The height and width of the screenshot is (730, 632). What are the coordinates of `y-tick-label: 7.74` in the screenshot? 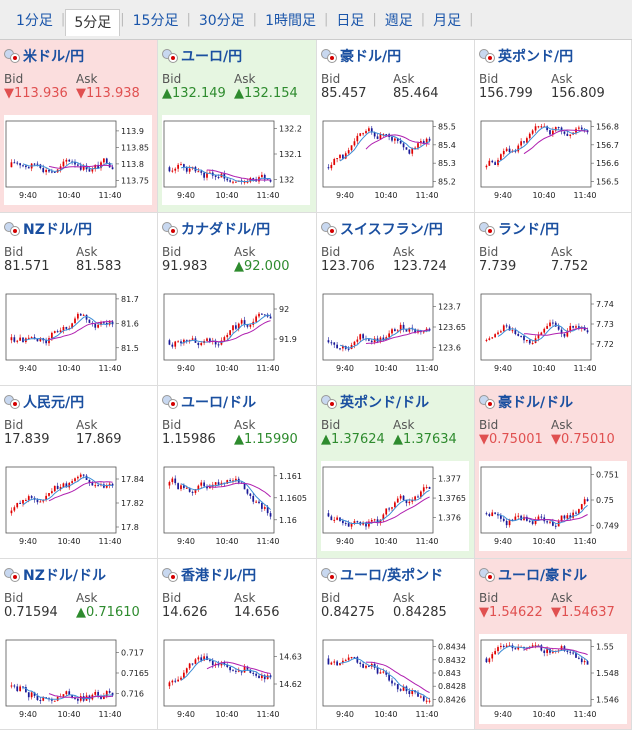 It's located at (605, 304).